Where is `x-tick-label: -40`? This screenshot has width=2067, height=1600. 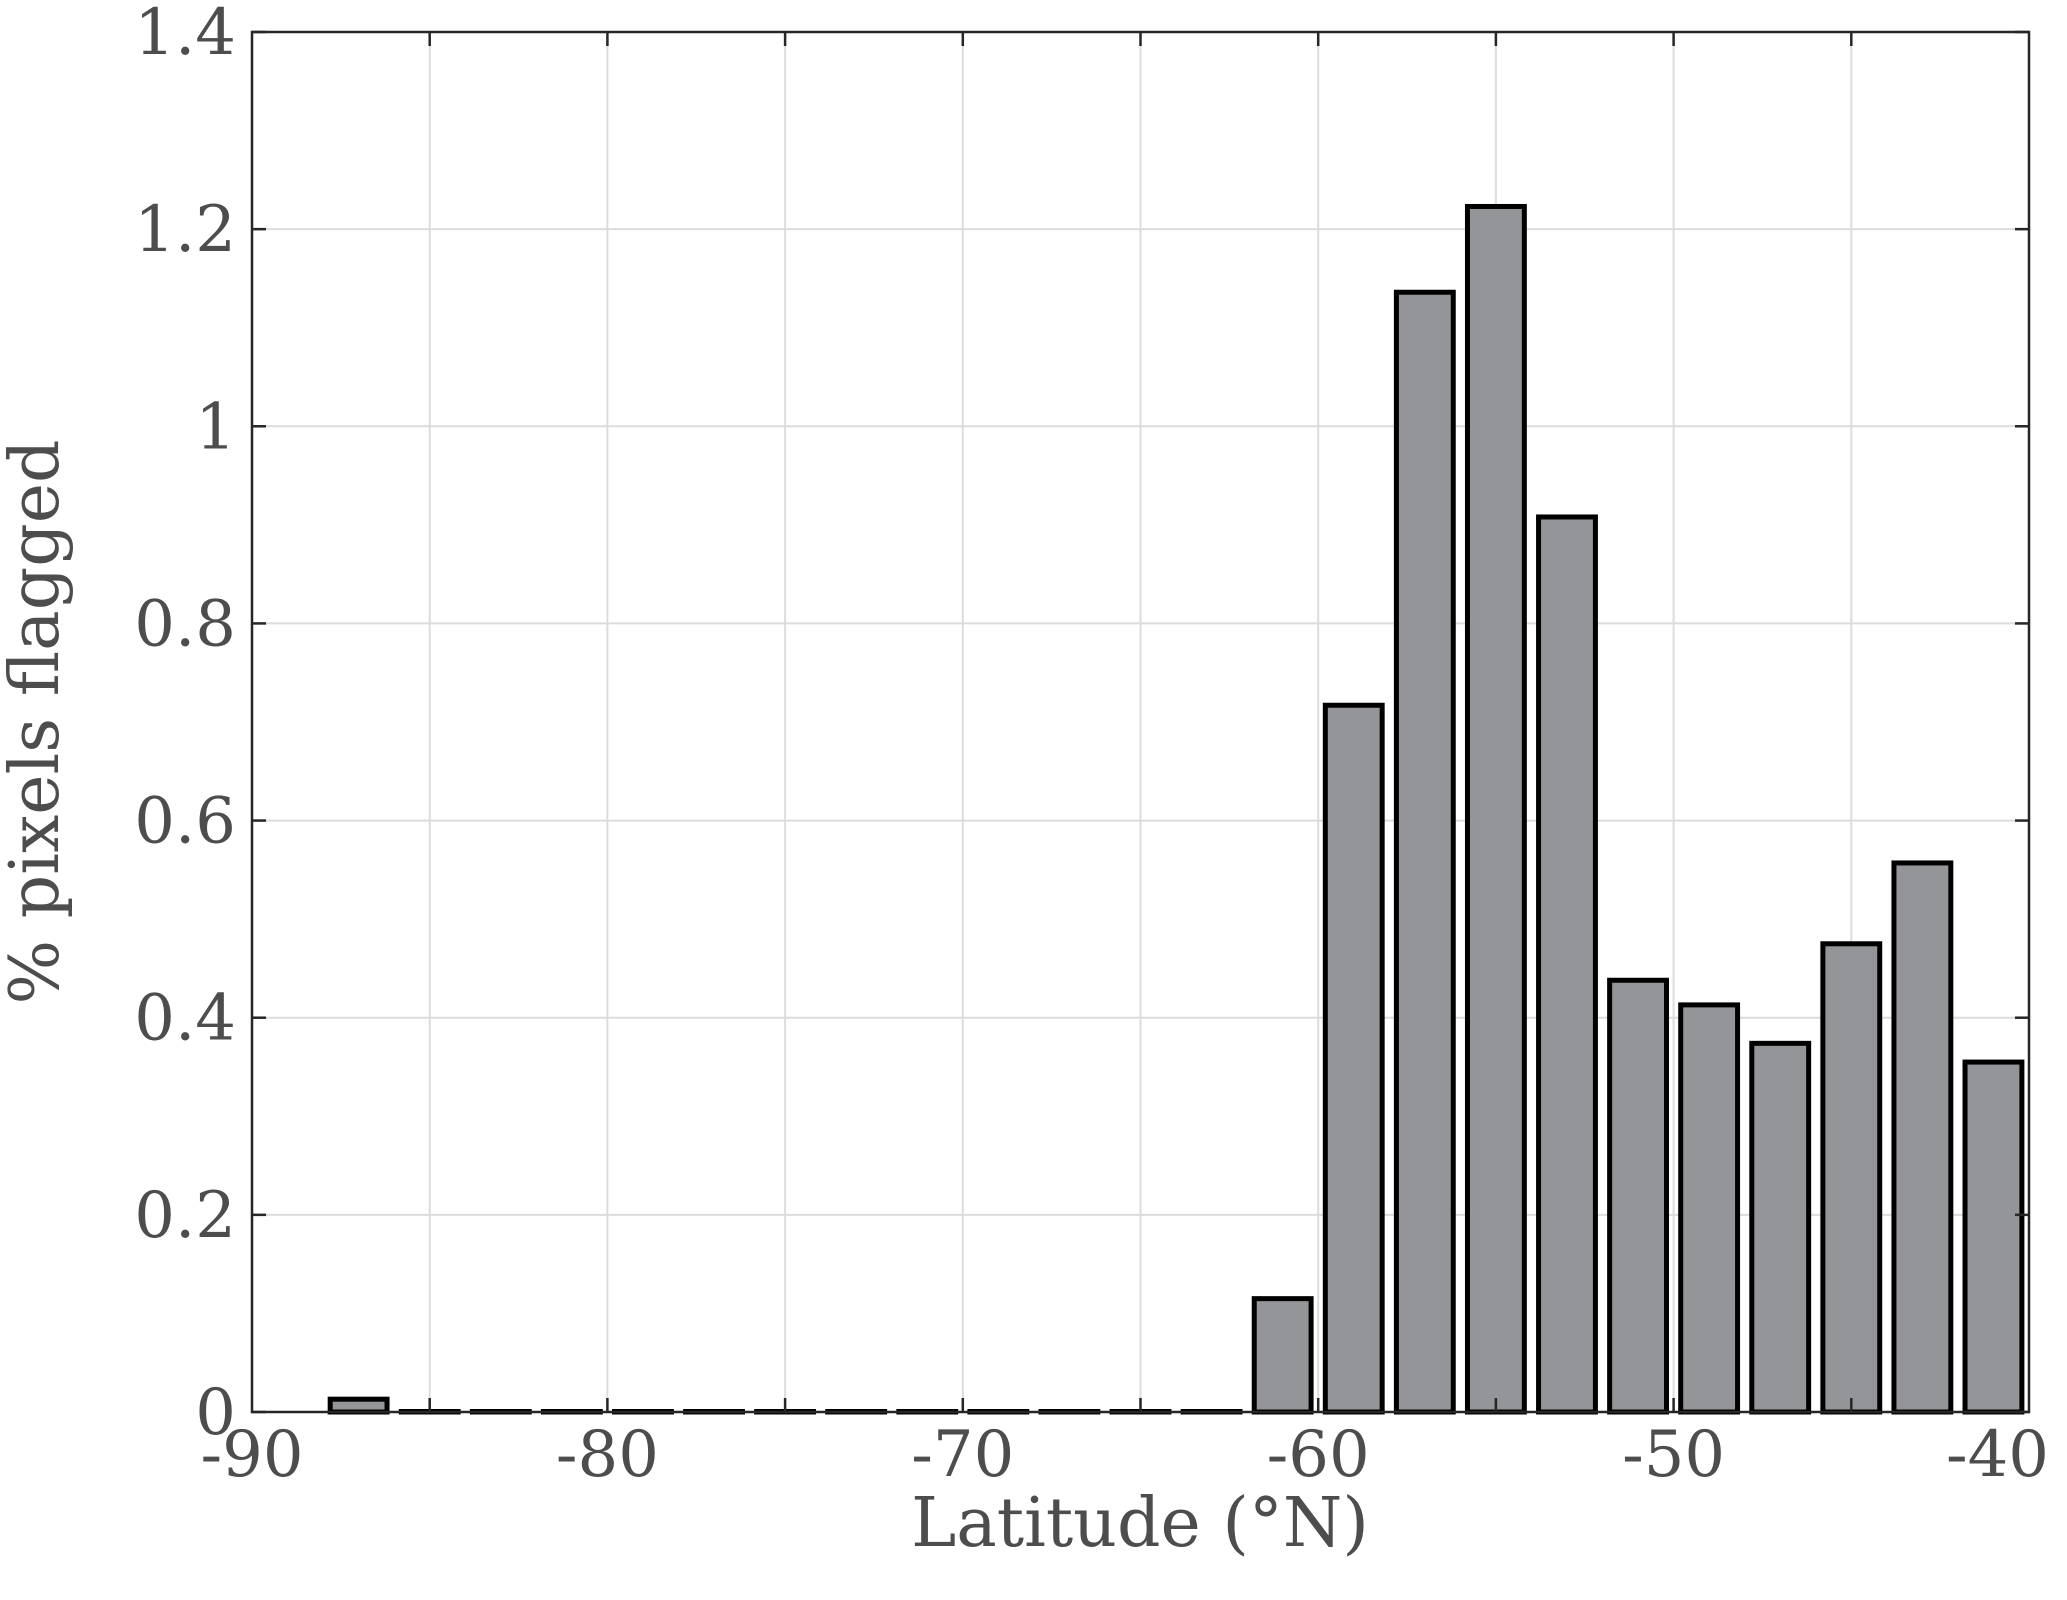 x-tick-label: -40 is located at coordinates (1997, 1455).